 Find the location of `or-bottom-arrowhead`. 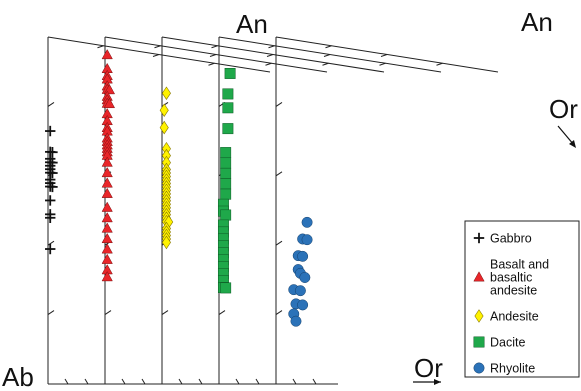

or-bottom-arrowhead is located at coordinates (437, 382).